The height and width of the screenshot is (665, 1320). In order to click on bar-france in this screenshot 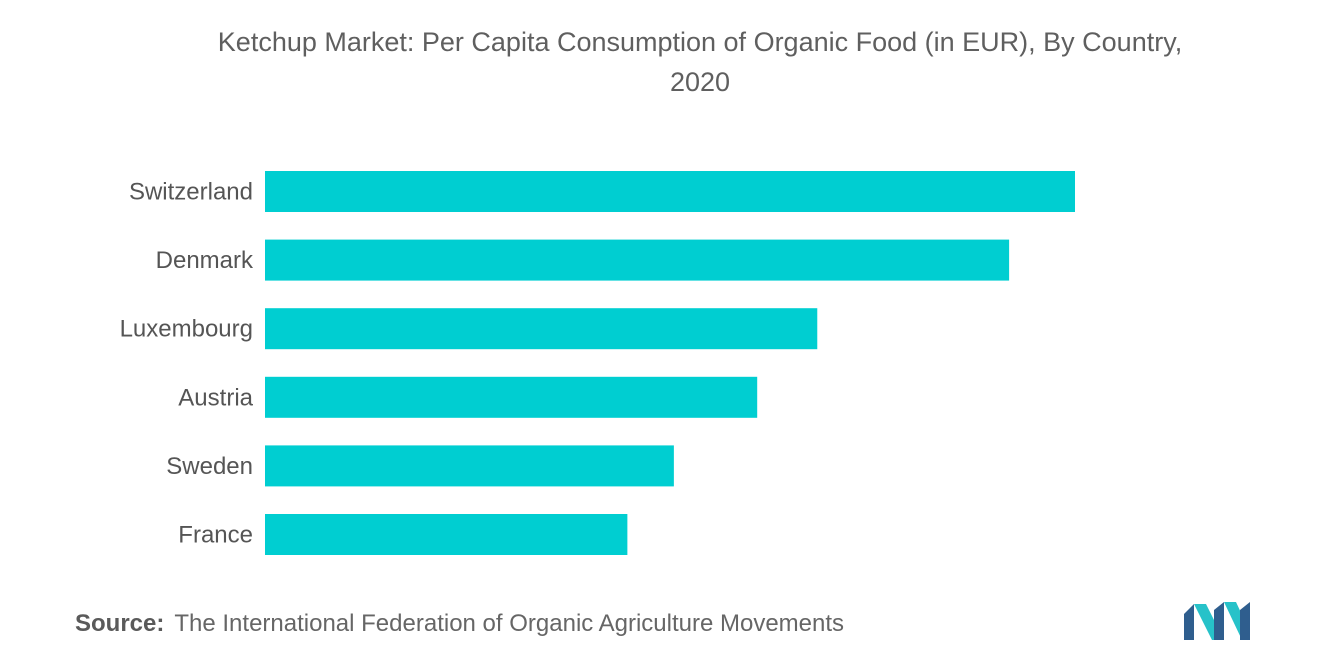, I will do `click(446, 534)`.